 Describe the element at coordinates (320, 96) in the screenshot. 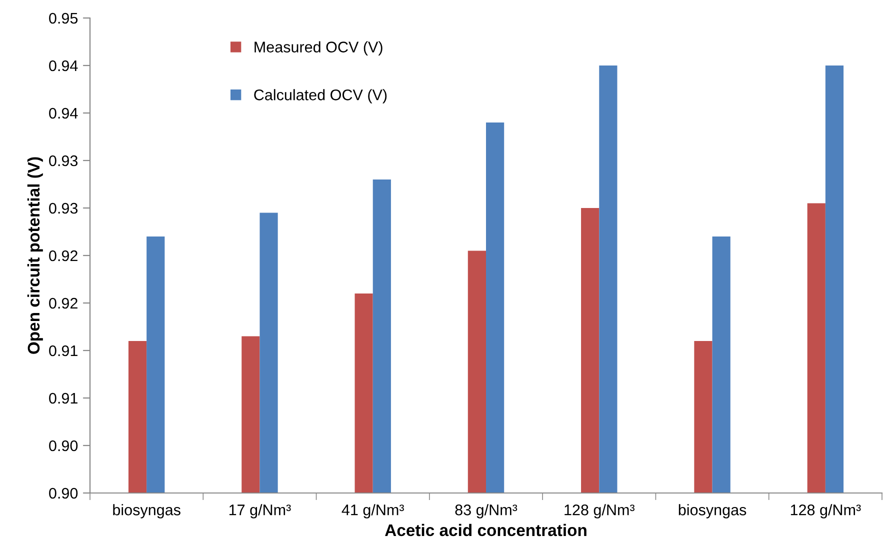

I see `legend-label: Calculated OCV (V)` at that location.